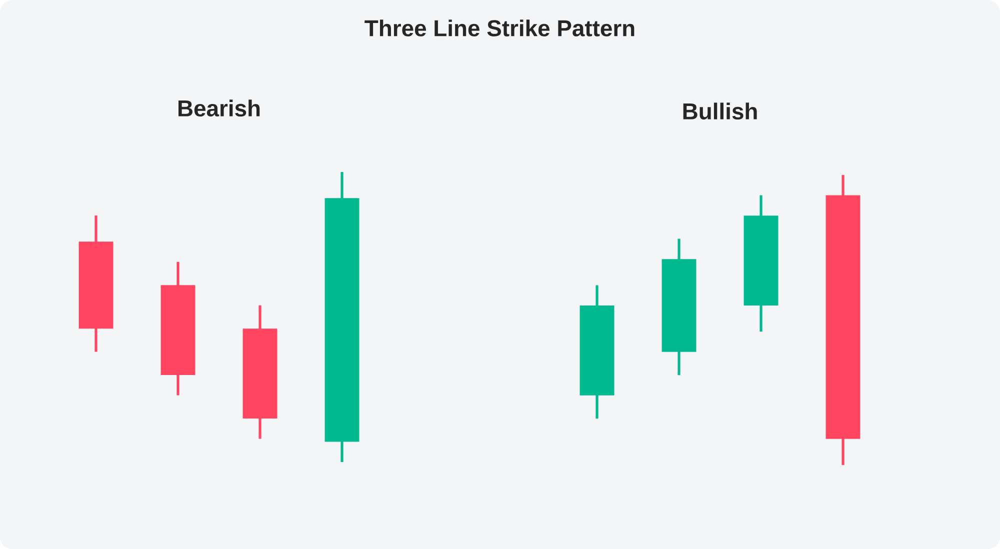 The width and height of the screenshot is (1000, 549). Describe the element at coordinates (499, 28) in the screenshot. I see `text: Three Line Strike Pattern` at that location.